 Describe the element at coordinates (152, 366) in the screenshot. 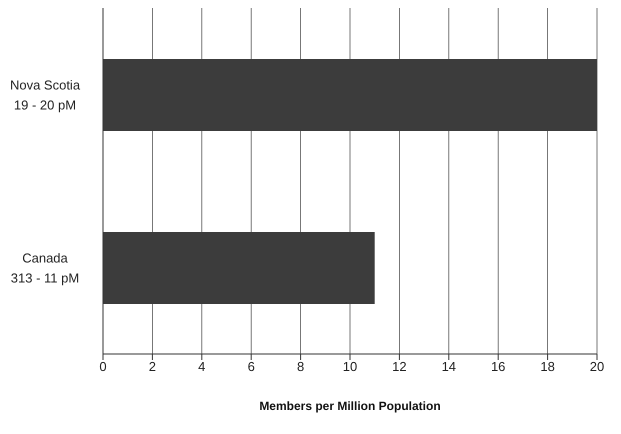

I see `x-tick-label: 2` at that location.